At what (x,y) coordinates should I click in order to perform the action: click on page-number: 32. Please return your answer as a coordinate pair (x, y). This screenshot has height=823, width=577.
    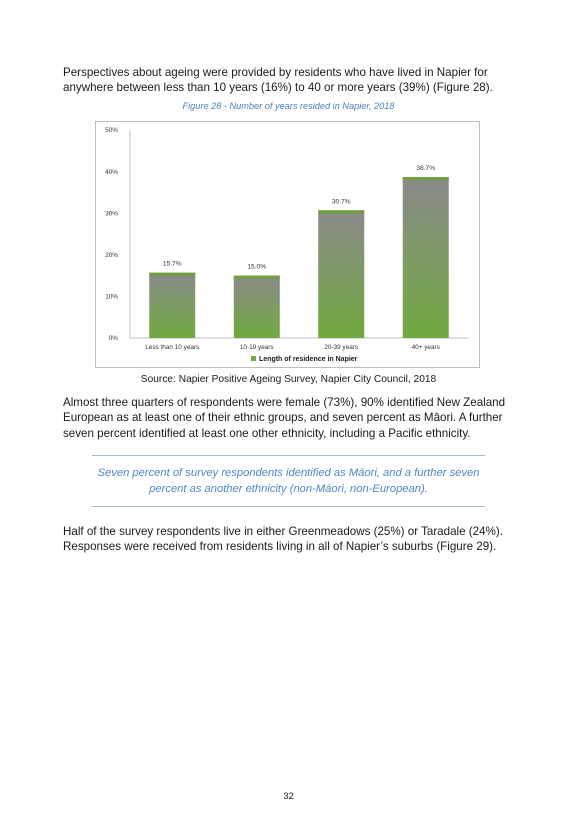
    Looking at the image, I should click on (288, 796).